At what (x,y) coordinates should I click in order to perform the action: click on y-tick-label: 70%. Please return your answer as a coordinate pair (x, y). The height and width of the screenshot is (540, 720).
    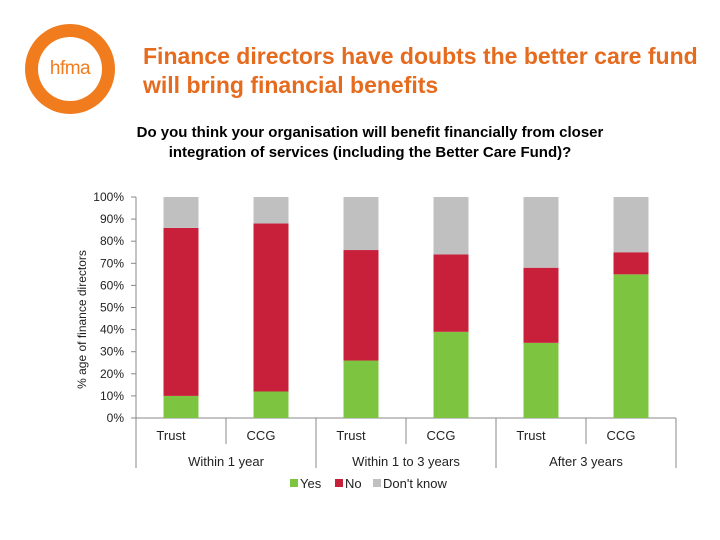
    Looking at the image, I should click on (112, 263).